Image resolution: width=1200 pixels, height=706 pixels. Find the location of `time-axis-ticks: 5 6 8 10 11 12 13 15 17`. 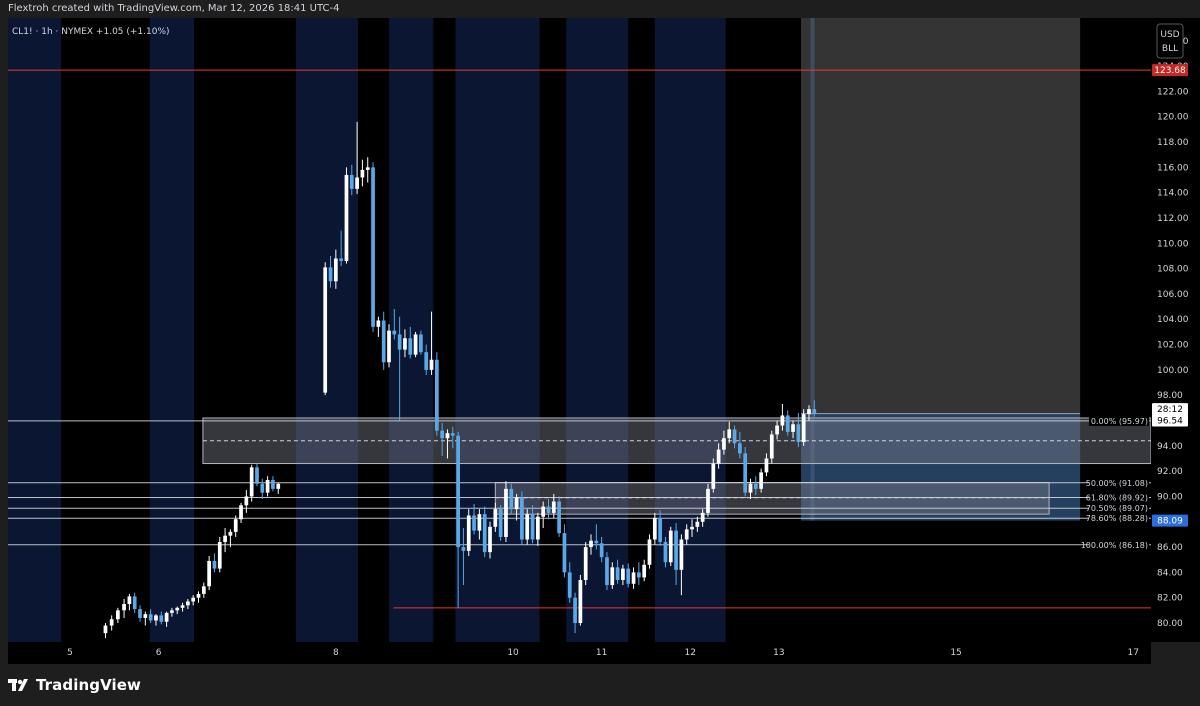

time-axis-ticks: 5 6 8 10 11 12 13 15 17 is located at coordinates (603, 653).